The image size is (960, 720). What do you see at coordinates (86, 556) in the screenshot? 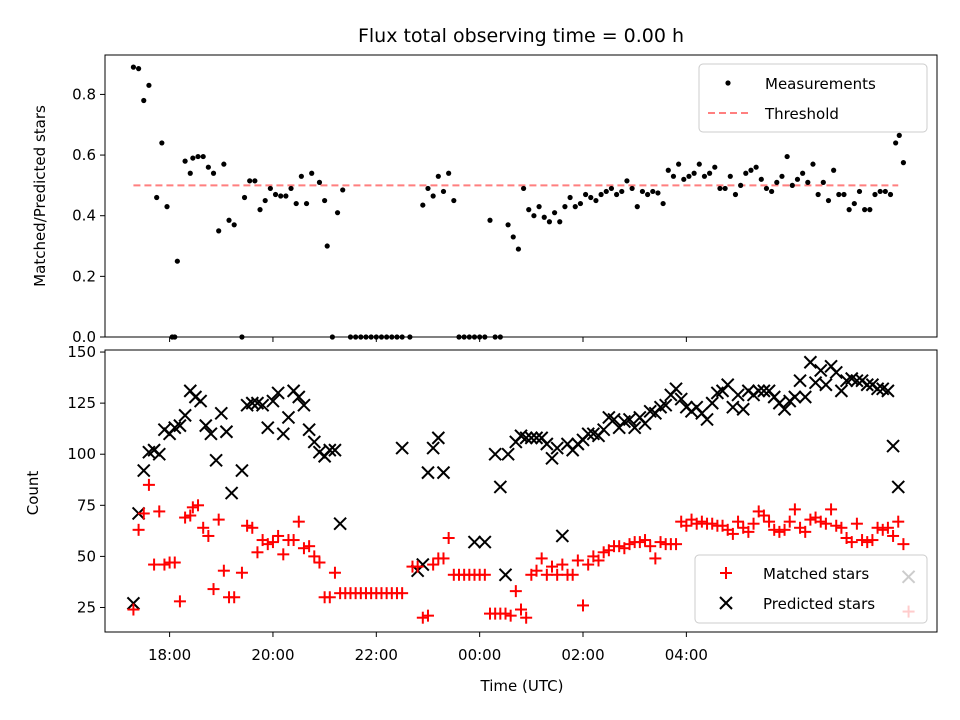
I see `bottom-y-tick-label: 50` at bounding box center [86, 556].